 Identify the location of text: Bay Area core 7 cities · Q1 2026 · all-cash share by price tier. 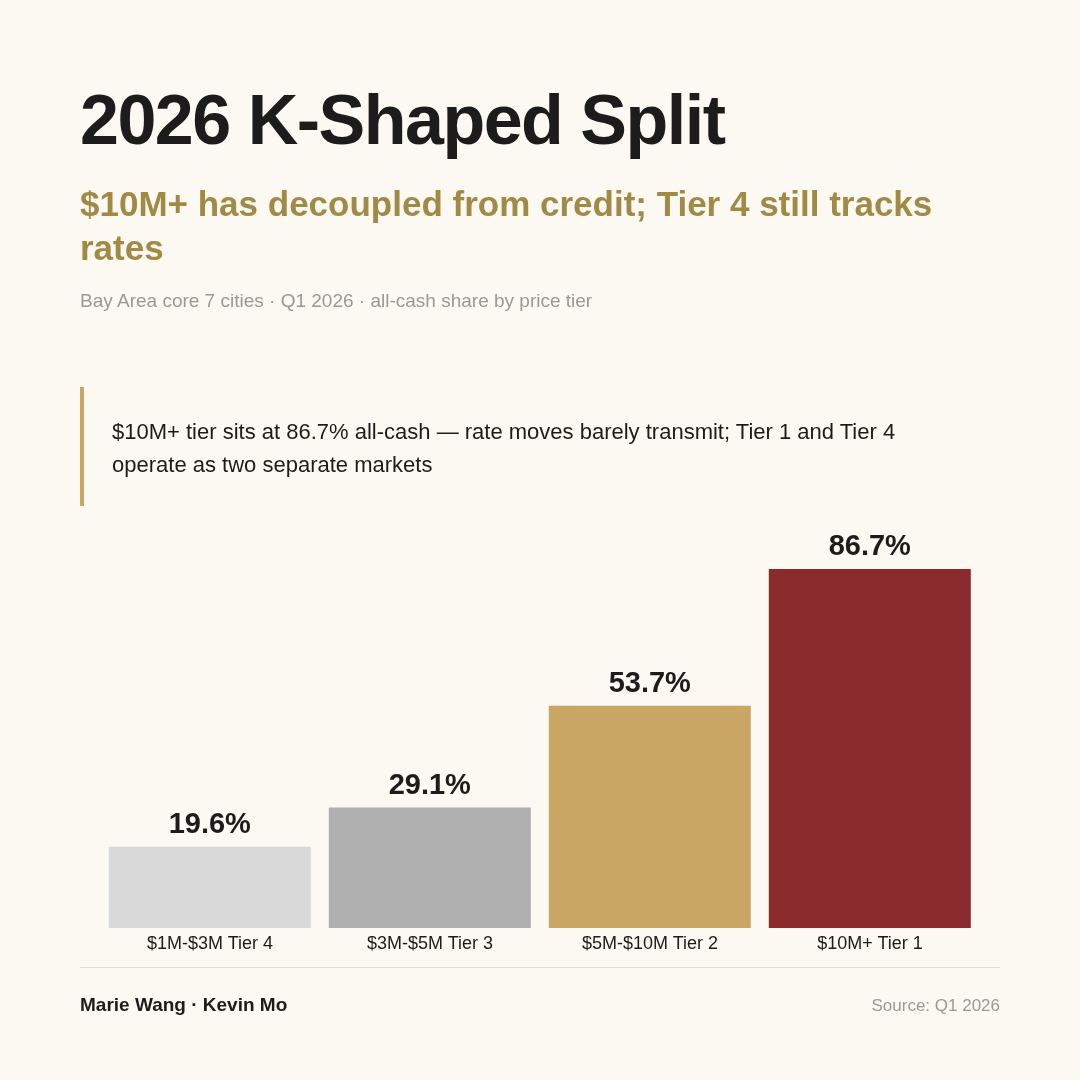
(336, 301).